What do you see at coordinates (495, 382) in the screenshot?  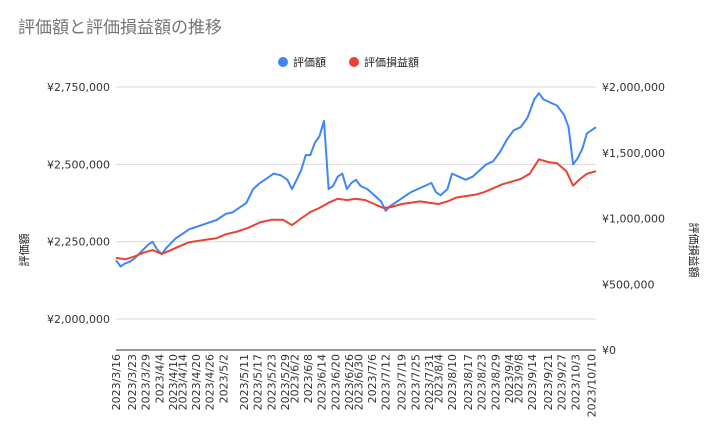 I see `x-tick-label: 2023/8/29` at bounding box center [495, 382].